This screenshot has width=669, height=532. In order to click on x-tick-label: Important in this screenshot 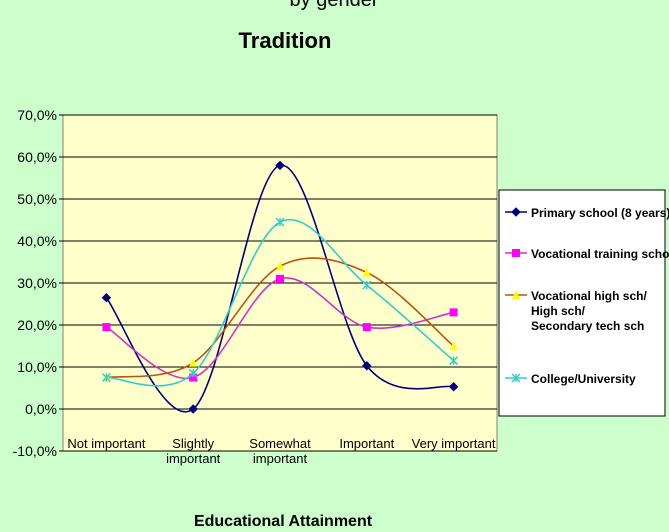, I will do `click(366, 443)`.